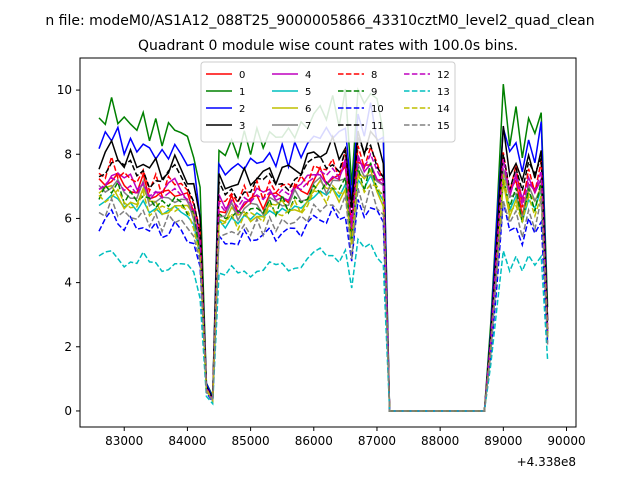 This screenshot has height=480, width=640. I want to click on legend-label-14: 14, so click(443, 109).